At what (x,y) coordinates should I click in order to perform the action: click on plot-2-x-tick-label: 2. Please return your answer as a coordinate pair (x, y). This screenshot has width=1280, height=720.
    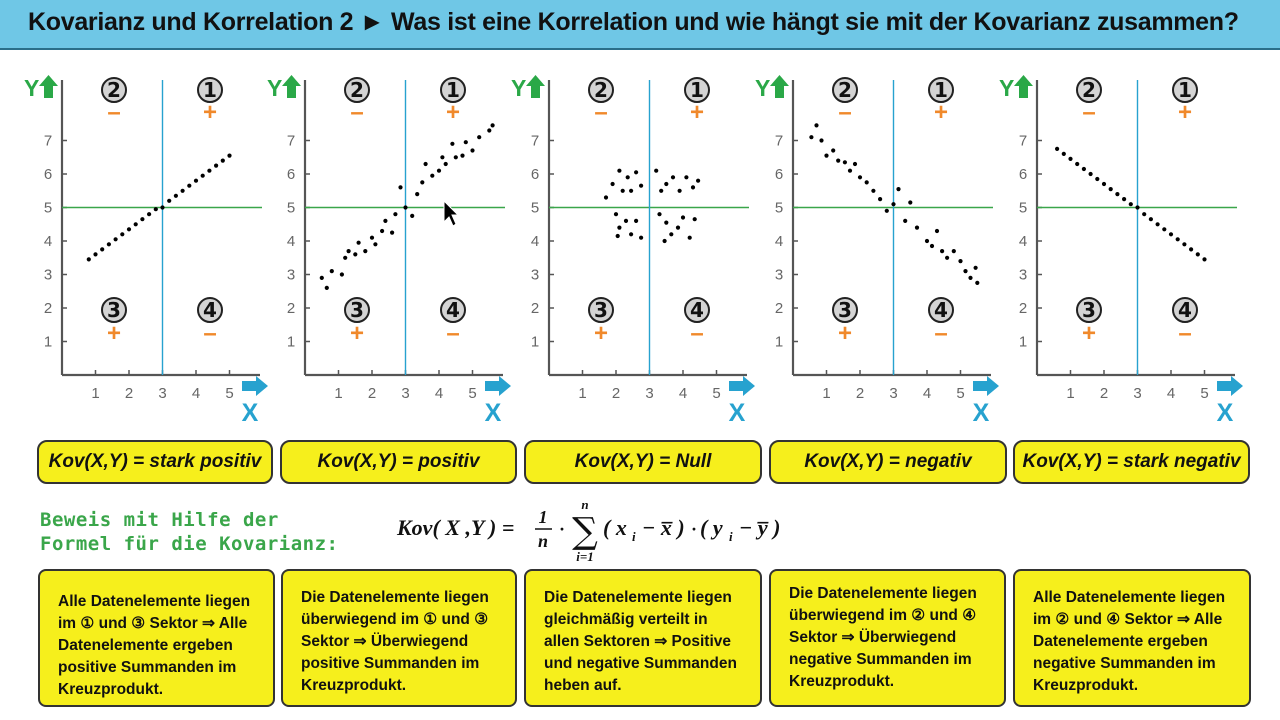
    Looking at the image, I should click on (372, 393).